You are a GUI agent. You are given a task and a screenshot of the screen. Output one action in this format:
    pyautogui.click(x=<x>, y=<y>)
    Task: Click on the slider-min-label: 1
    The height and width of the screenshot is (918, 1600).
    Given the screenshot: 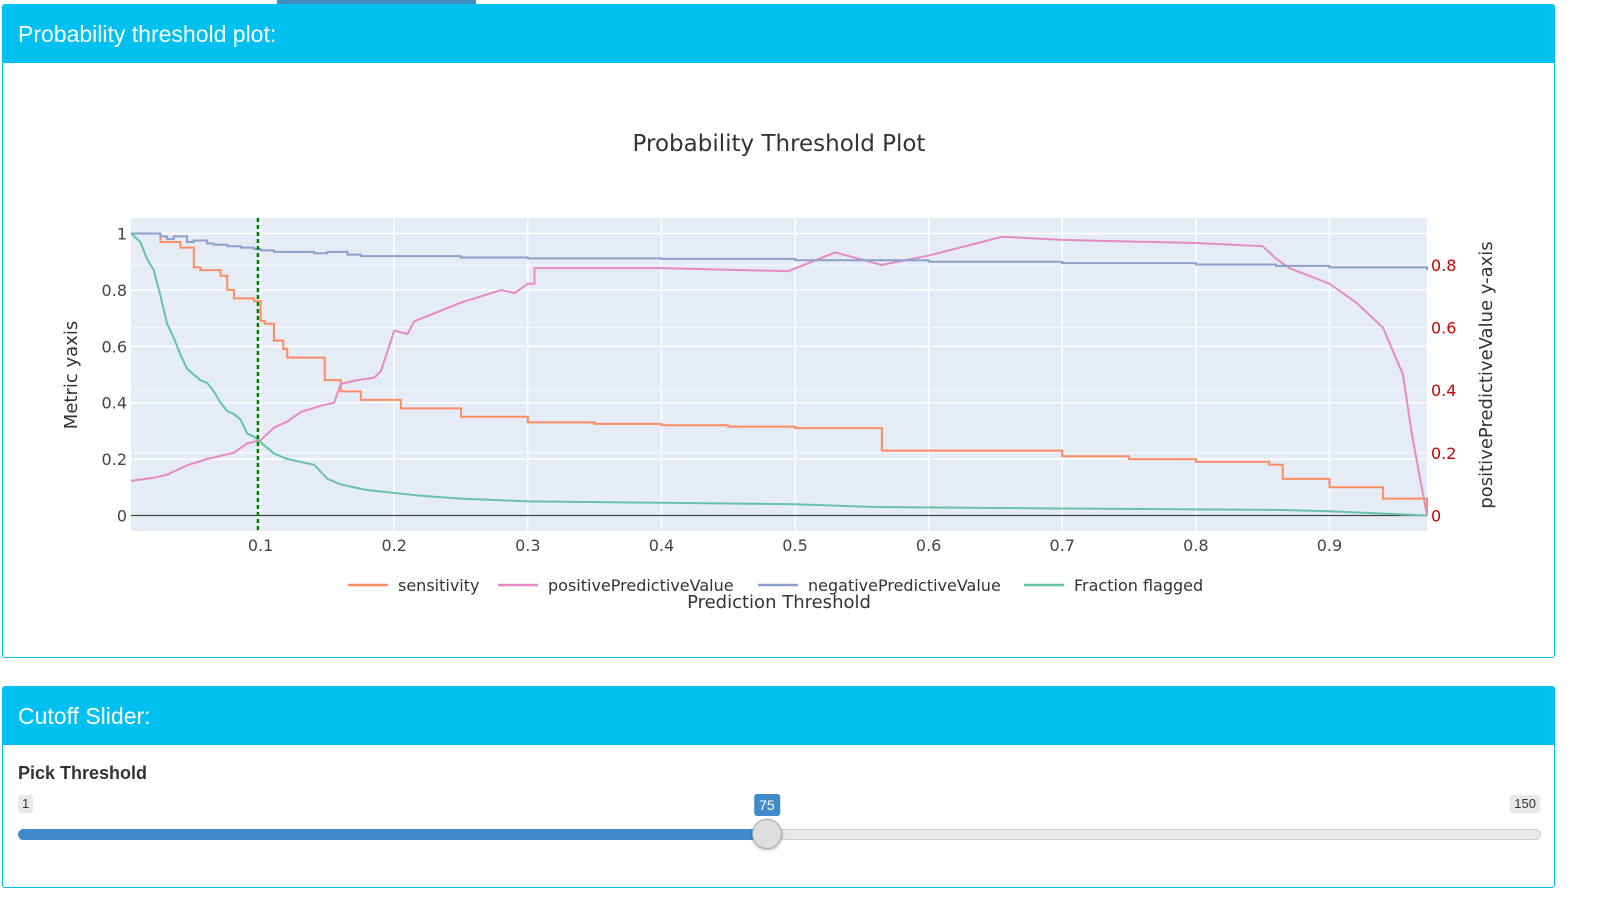 What is the action you would take?
    pyautogui.click(x=26, y=804)
    